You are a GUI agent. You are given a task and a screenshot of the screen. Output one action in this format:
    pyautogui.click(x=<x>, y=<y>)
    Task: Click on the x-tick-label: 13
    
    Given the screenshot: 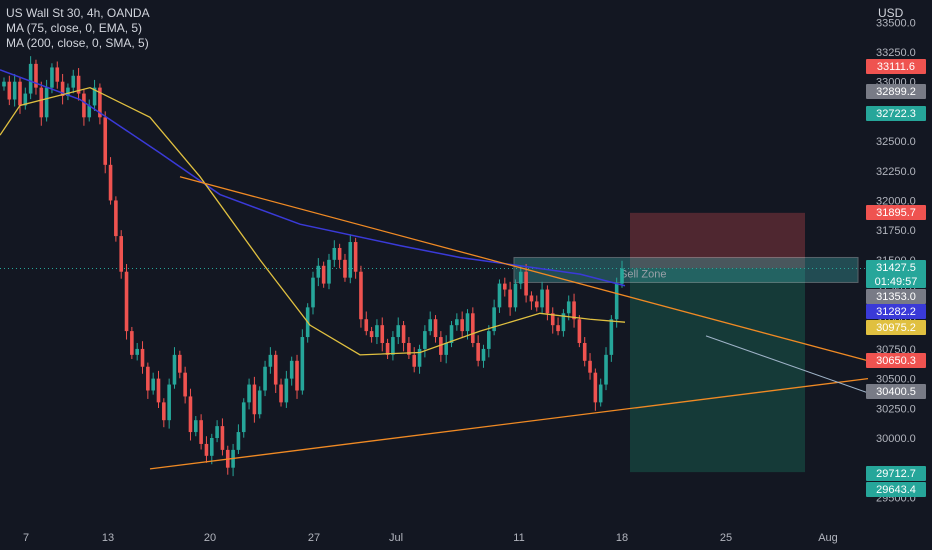 What is the action you would take?
    pyautogui.click(x=108, y=538)
    